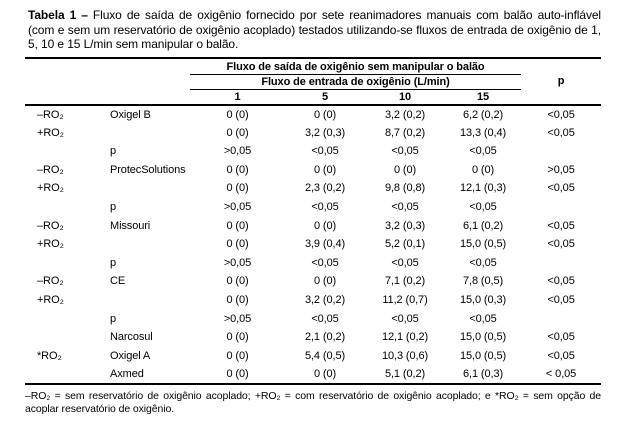 This screenshot has width=625, height=436. What do you see at coordinates (405, 337) in the screenshot?
I see `cell-value: 12,1 (0,2)` at bounding box center [405, 337].